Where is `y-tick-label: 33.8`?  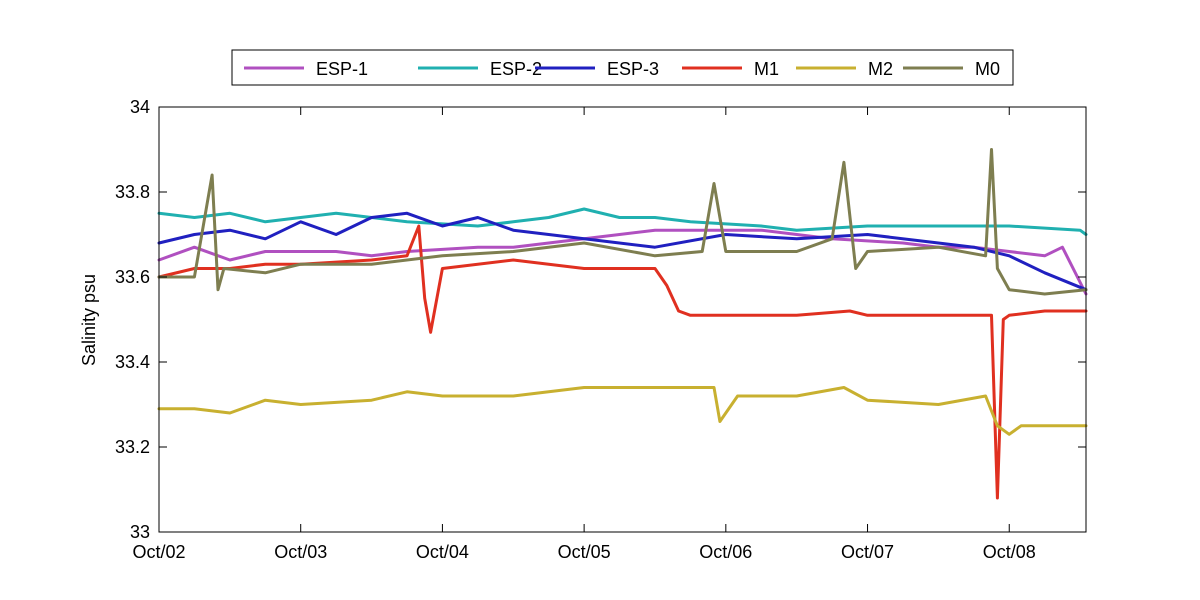 y-tick-label: 33.8 is located at coordinates (132, 192).